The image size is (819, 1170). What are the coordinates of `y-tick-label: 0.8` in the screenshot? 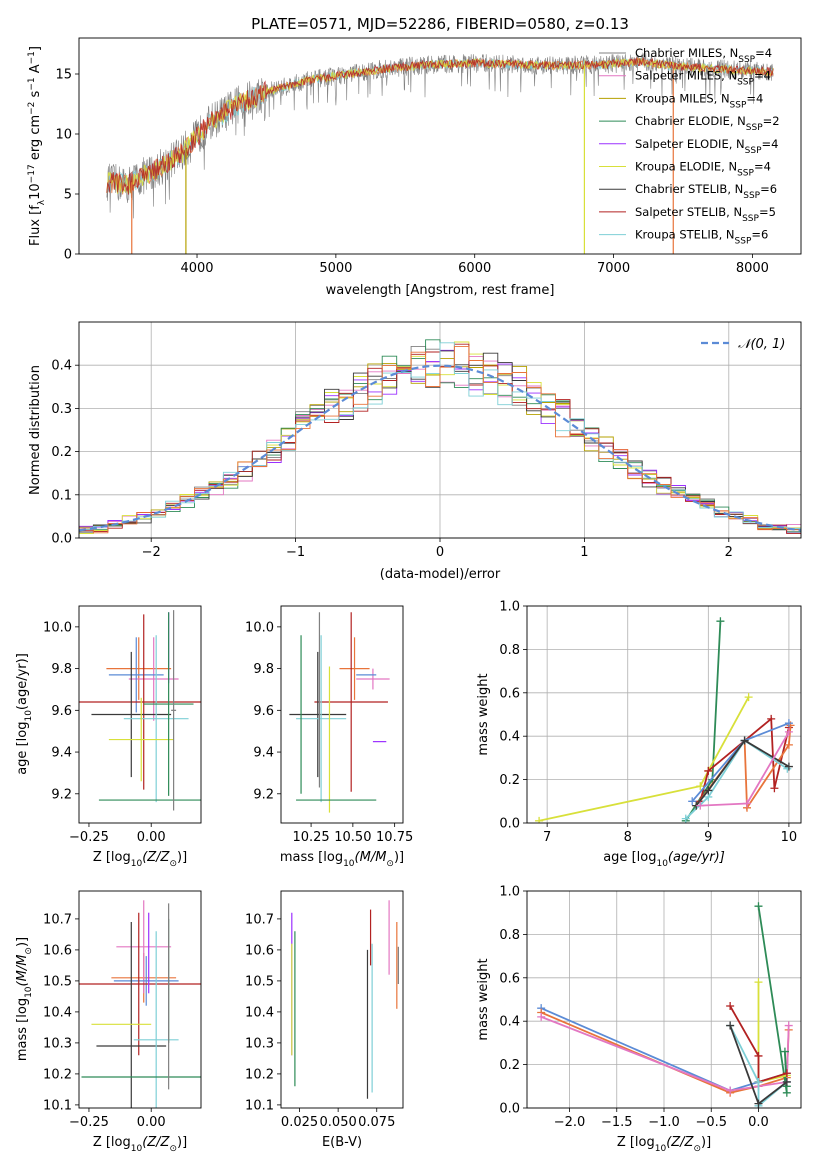 It's located at (509, 935).